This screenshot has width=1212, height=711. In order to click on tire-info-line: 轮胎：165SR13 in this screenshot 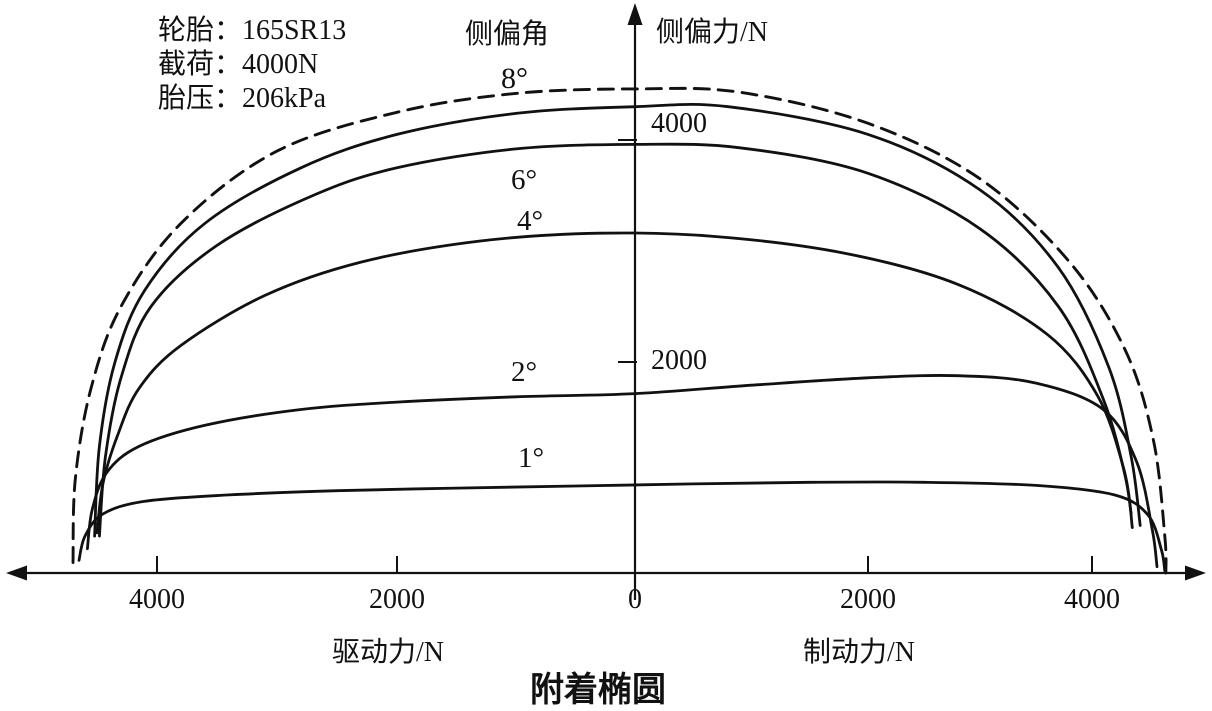, I will do `click(252, 30)`.